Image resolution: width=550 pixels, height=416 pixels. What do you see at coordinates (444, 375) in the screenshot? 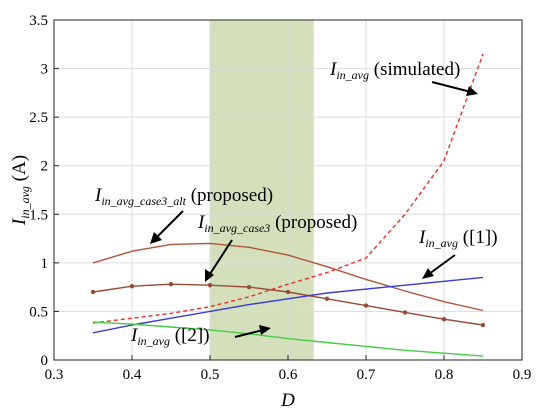
I see `x-tick-label: 0.8` at bounding box center [444, 375].